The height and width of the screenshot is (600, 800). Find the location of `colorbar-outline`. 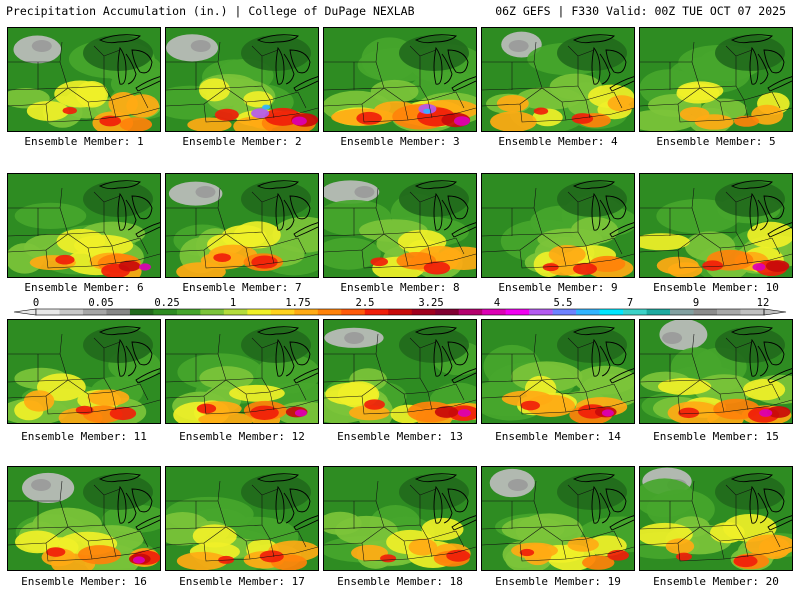

colorbar-outline is located at coordinates (400, 312).